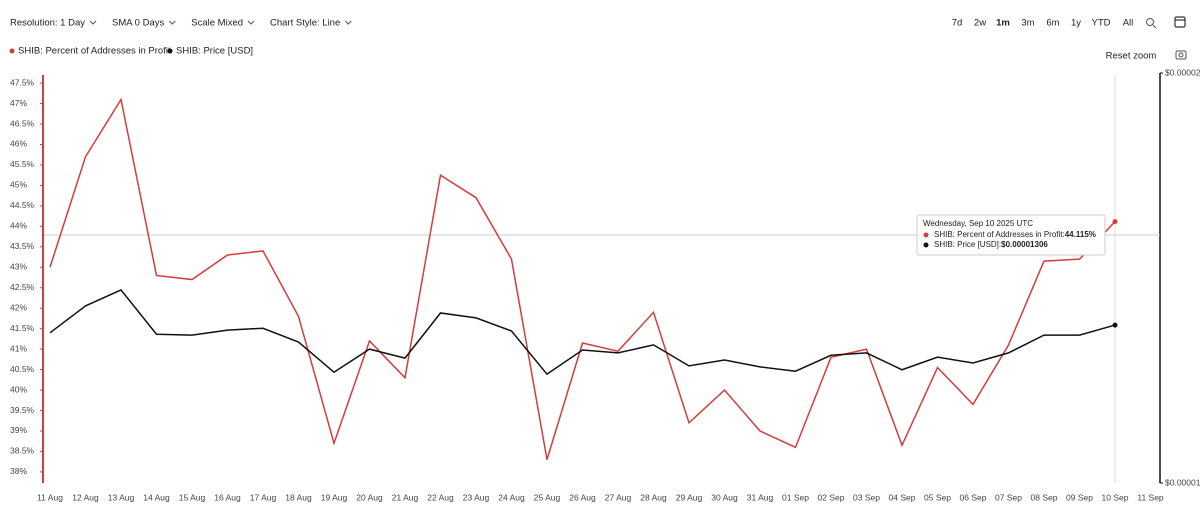  What do you see at coordinates (511, 497) in the screenshot?
I see `x-tick-label: 24 Aug` at bounding box center [511, 497].